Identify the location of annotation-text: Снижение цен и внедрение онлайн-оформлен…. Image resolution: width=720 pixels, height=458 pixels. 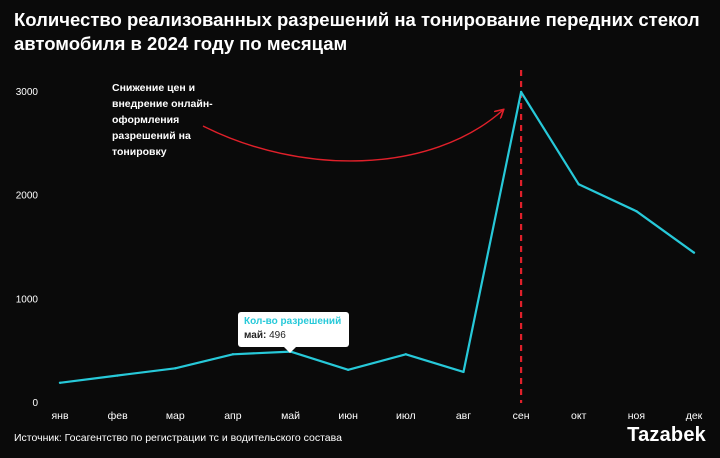
(162, 120).